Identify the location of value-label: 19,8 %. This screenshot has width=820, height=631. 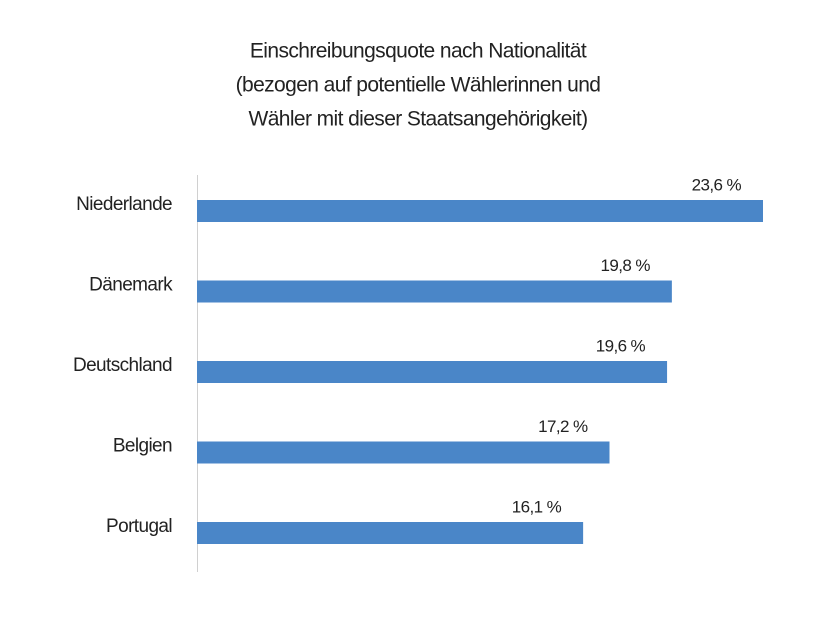
(626, 265).